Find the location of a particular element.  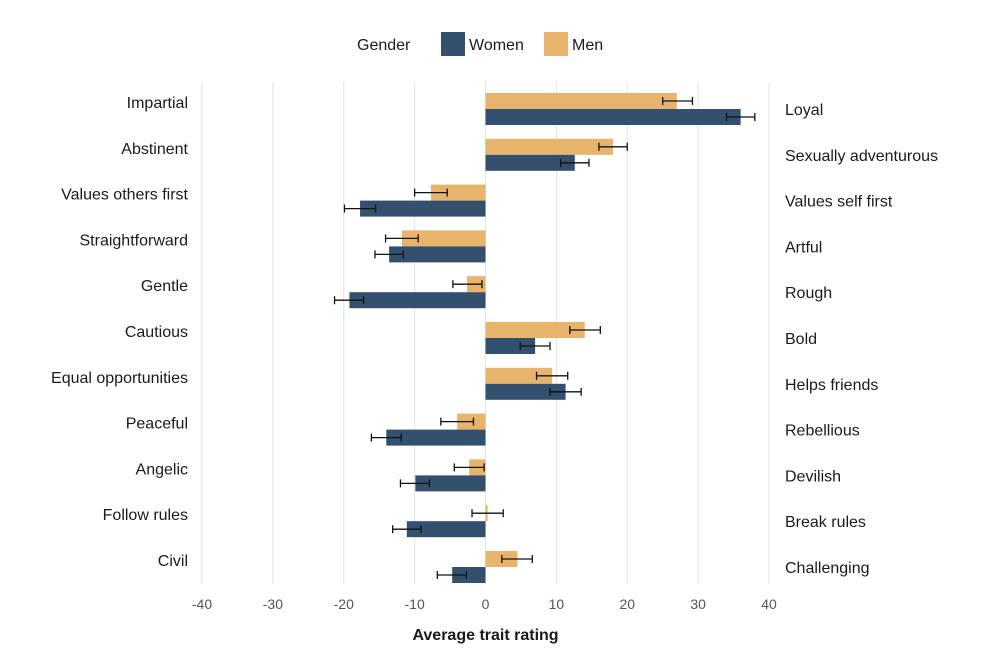

legend: Gender Women Men is located at coordinates (480, 44).